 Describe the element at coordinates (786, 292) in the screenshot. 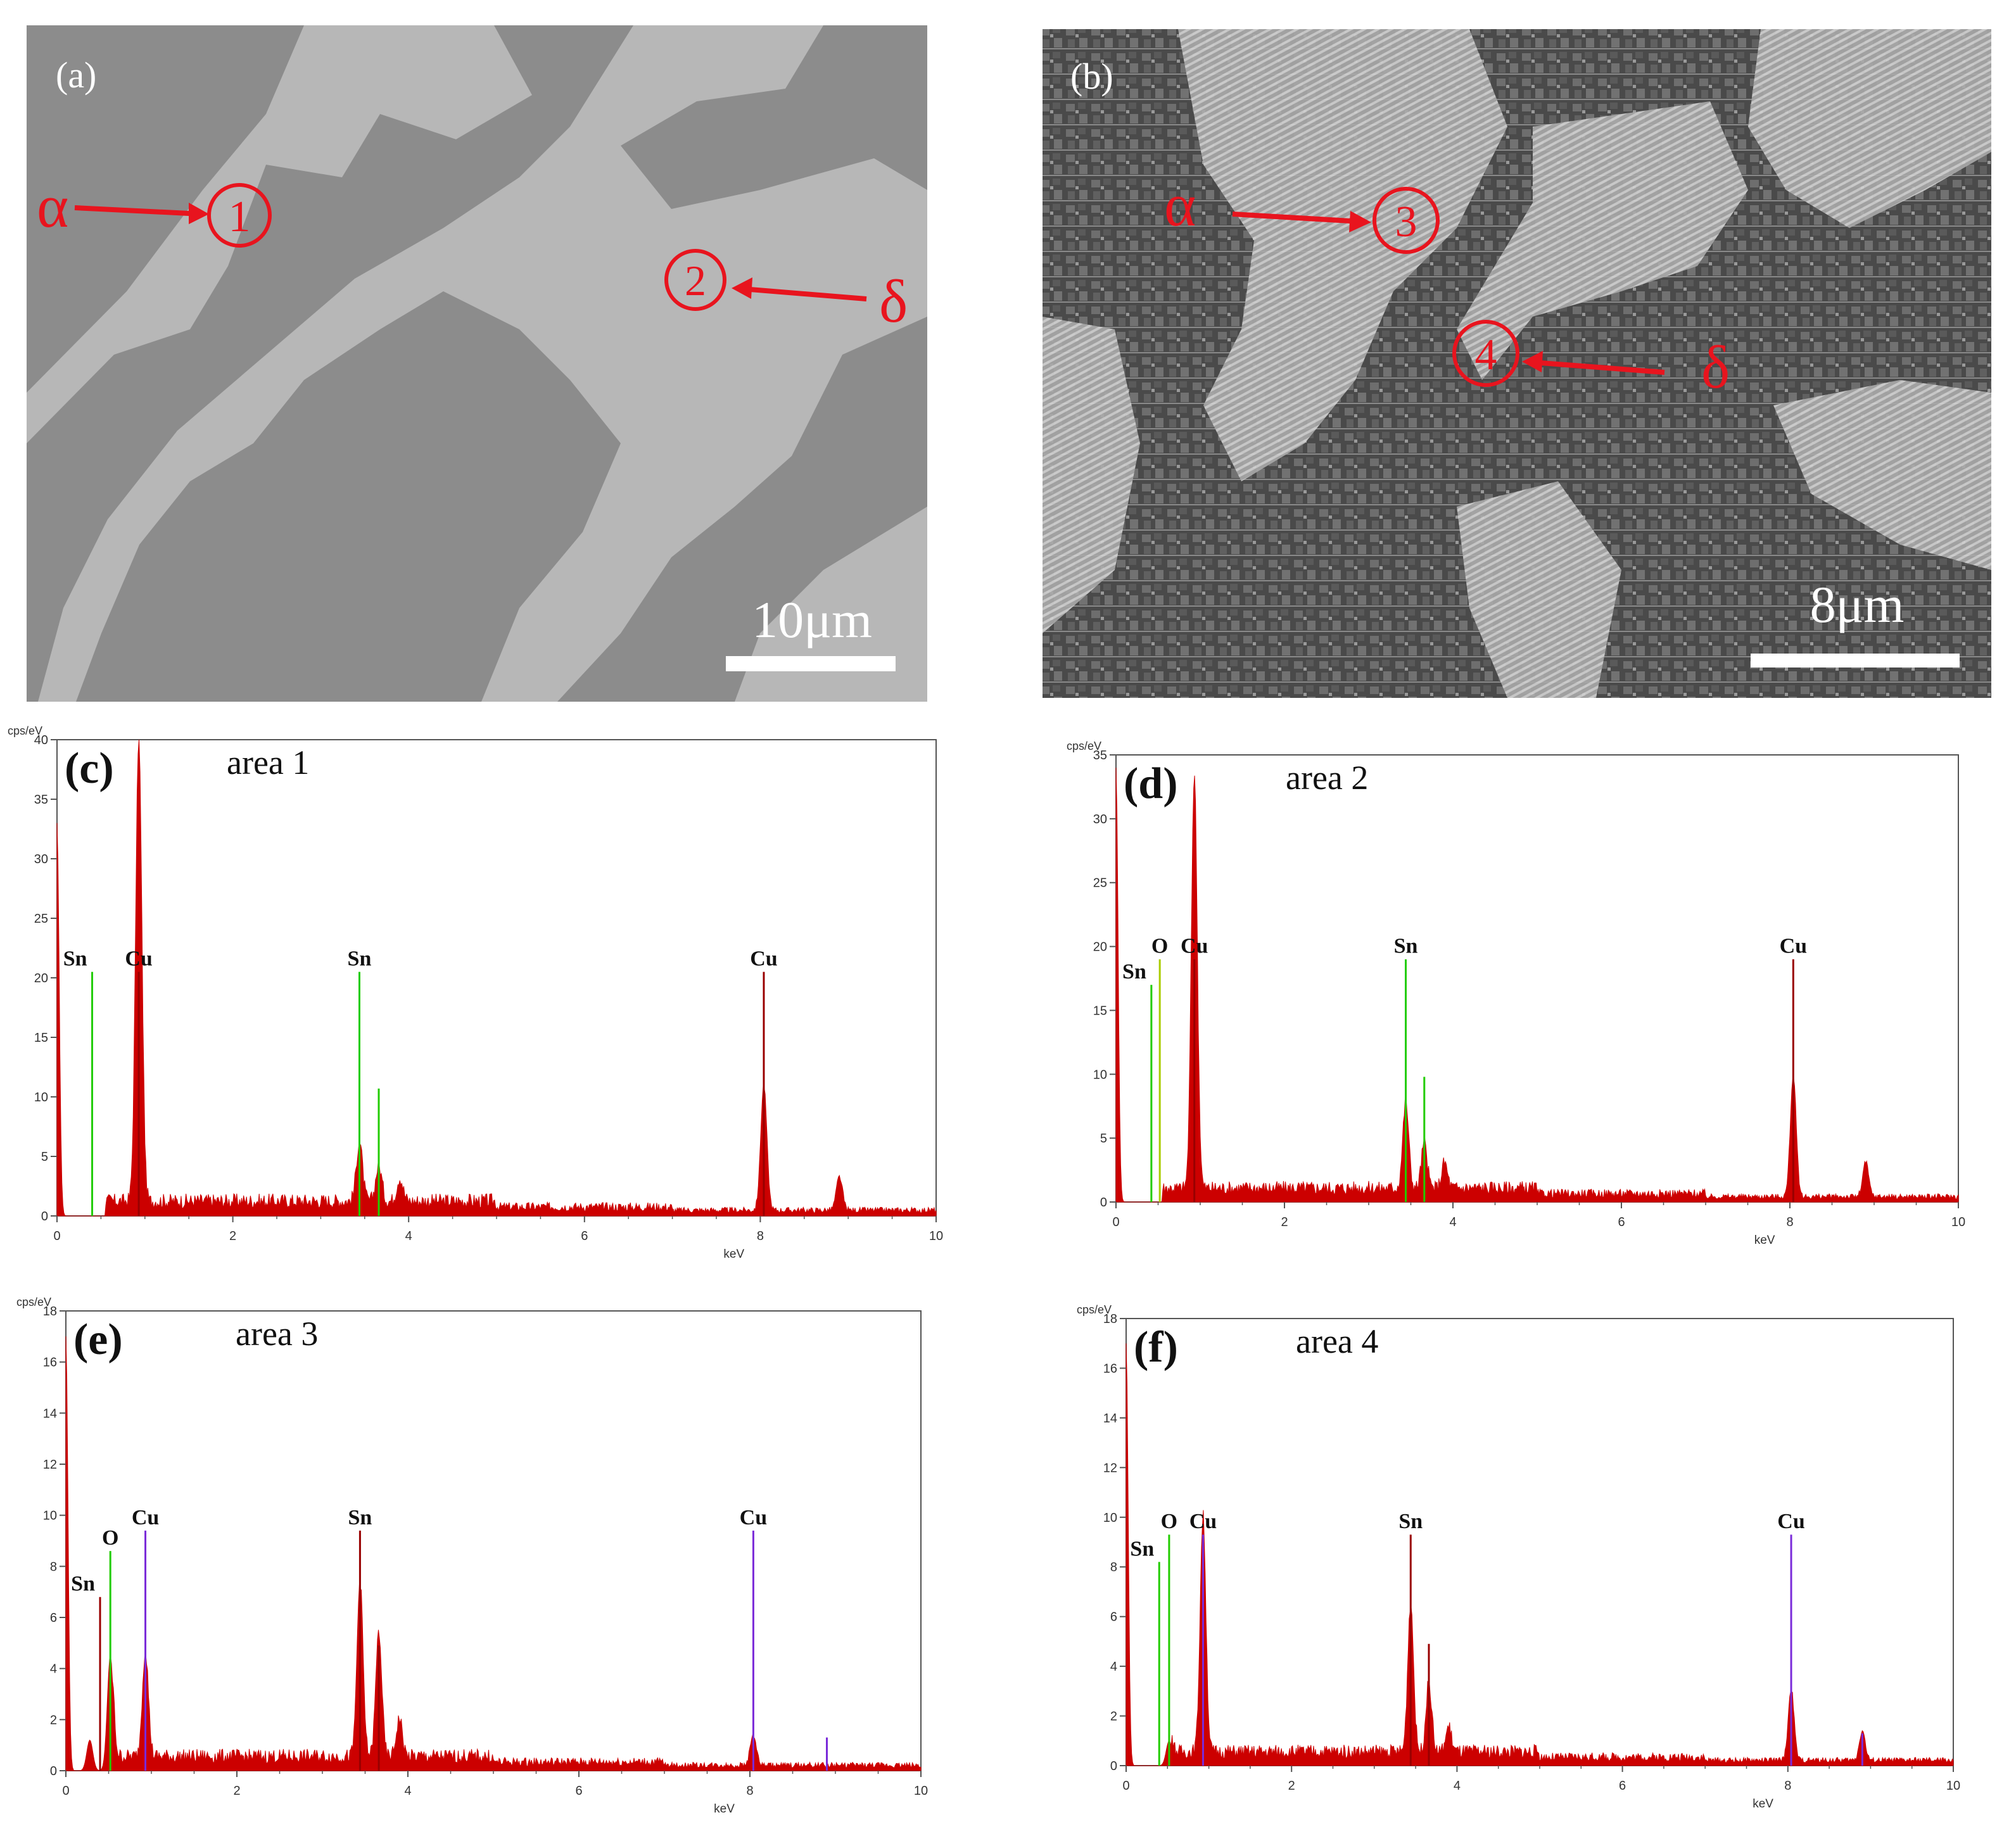

I see `annotation-area-2: 2 δ` at that location.